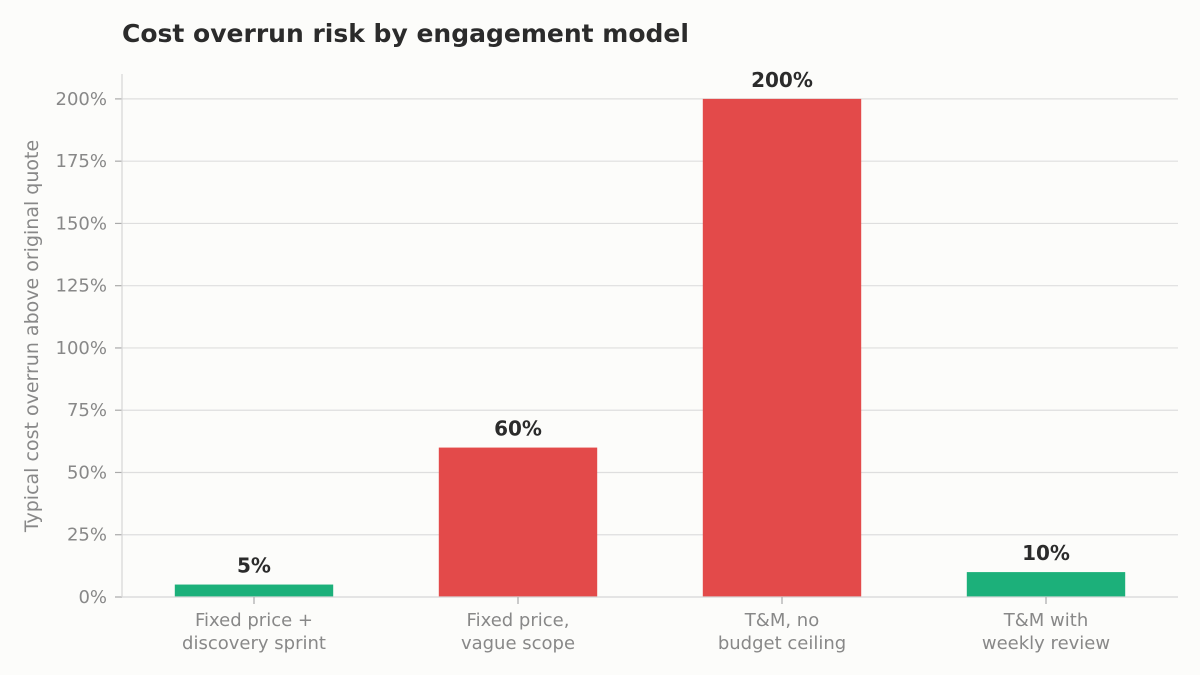 The width and height of the screenshot is (1200, 675). Describe the element at coordinates (1046, 632) in the screenshot. I see `x-tick-label: T&M with weekly review` at that location.